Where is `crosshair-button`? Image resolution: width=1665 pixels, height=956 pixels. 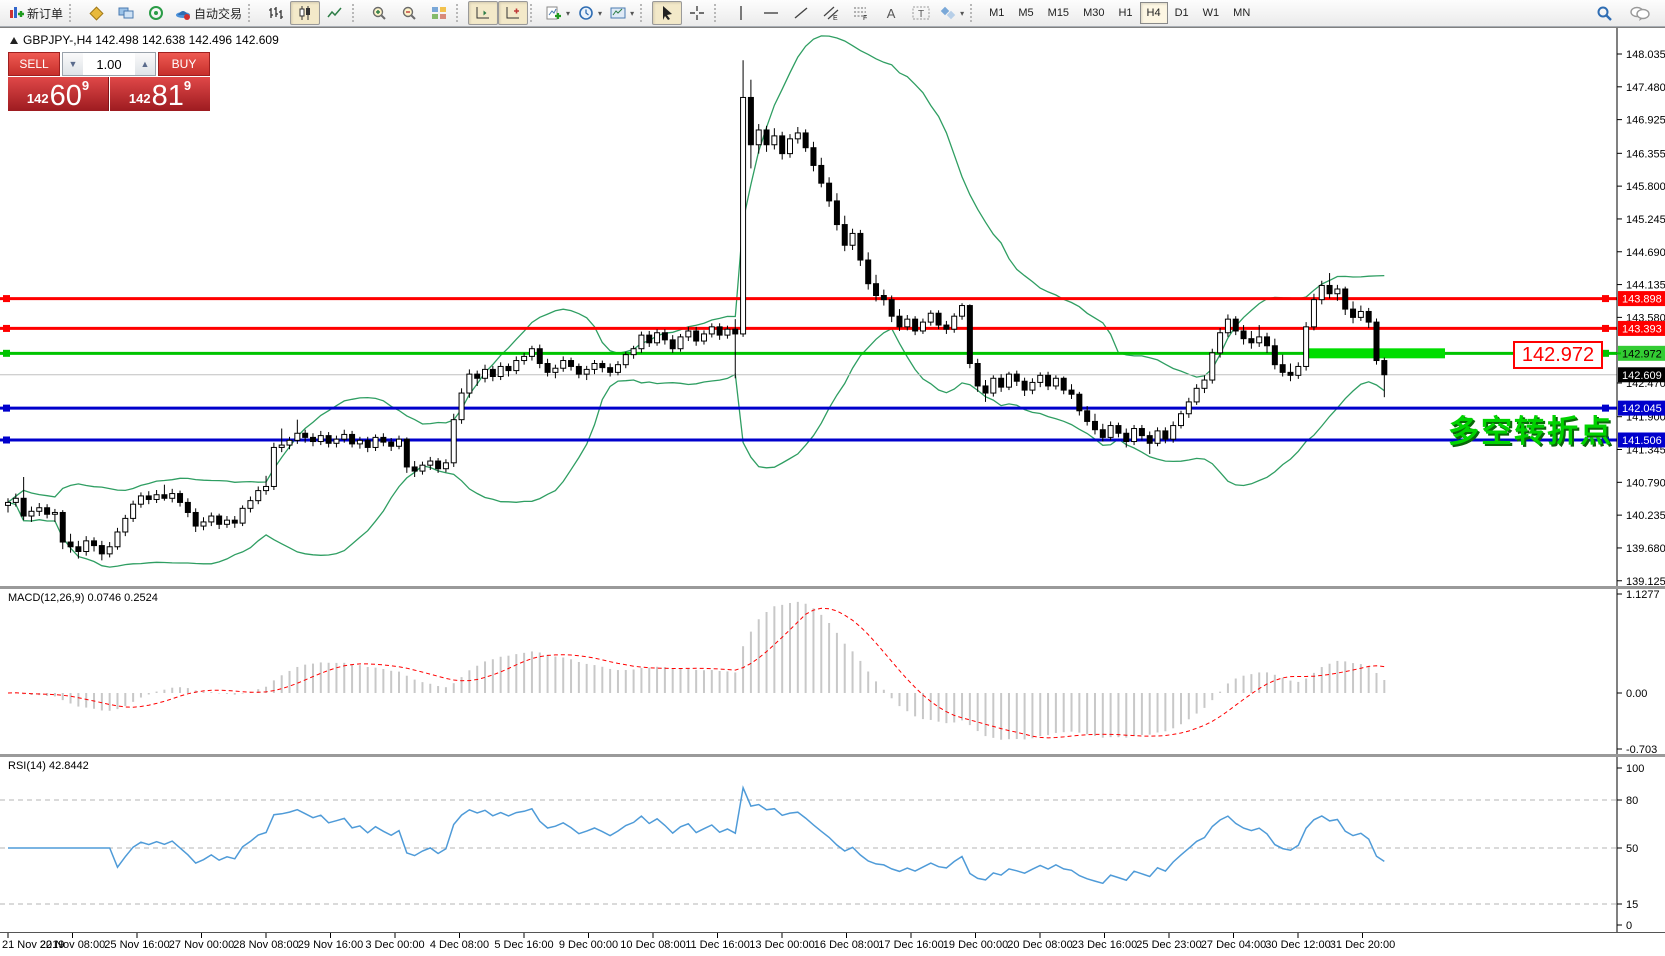
crosshair-button is located at coordinates (697, 13).